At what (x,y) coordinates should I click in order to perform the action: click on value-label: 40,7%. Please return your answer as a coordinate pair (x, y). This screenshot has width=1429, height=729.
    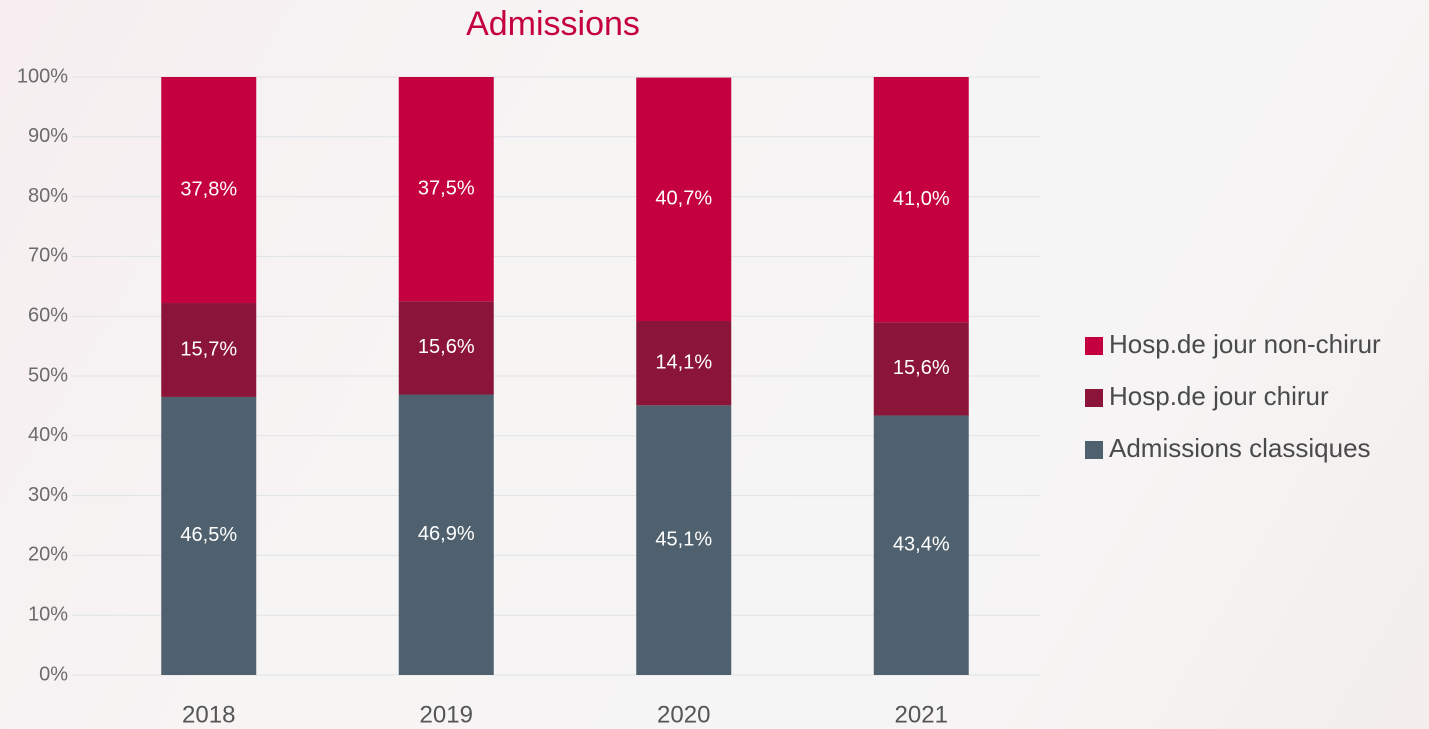
    Looking at the image, I should click on (683, 199).